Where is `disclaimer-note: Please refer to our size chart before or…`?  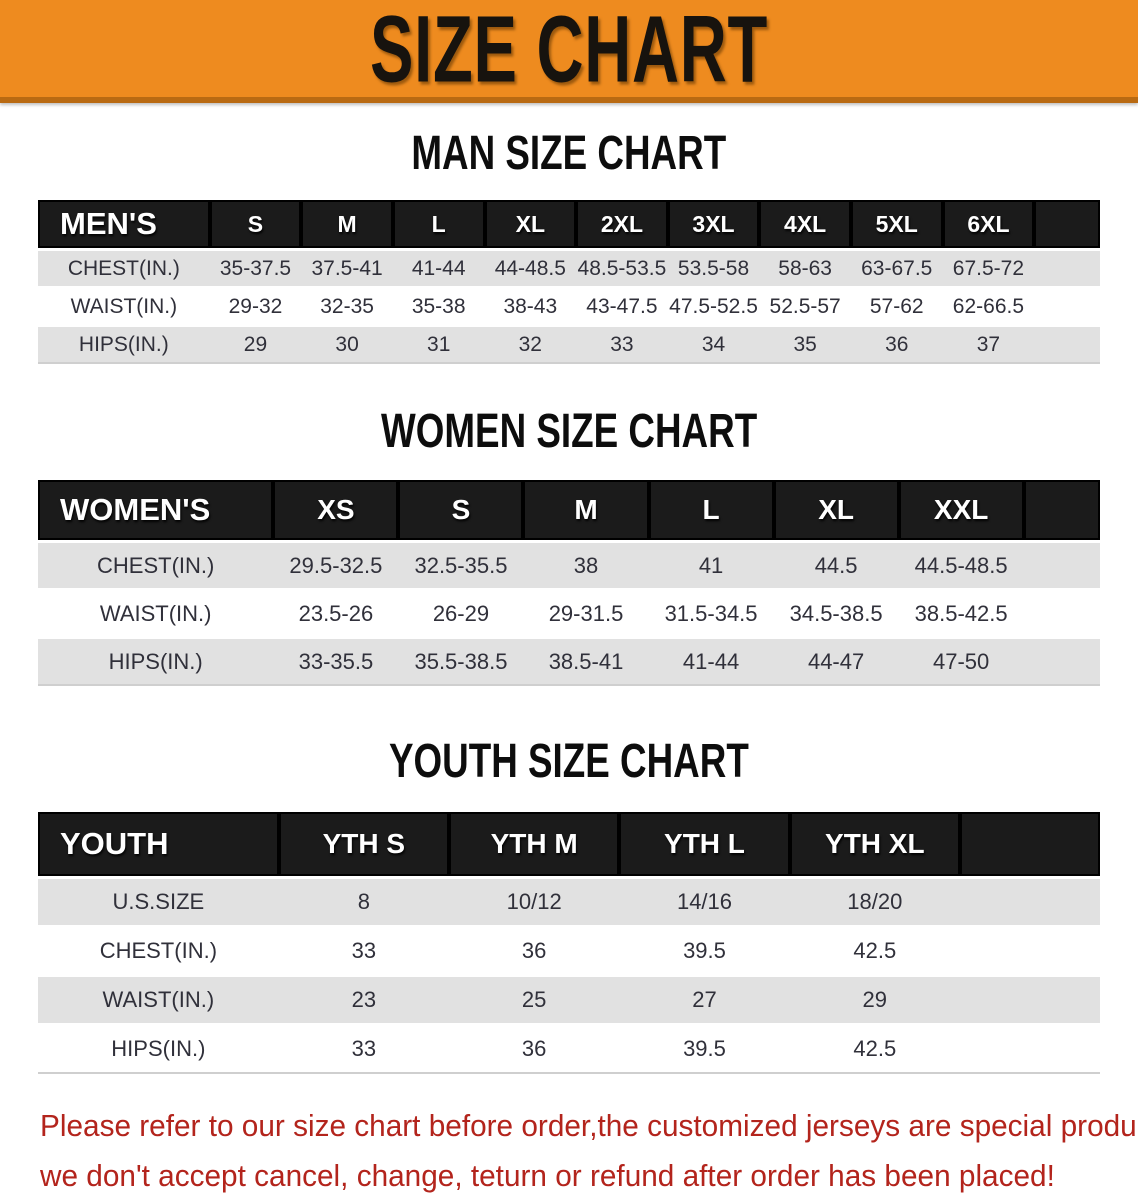 disclaimer-note: Please refer to our size chart before or… is located at coordinates (589, 1150).